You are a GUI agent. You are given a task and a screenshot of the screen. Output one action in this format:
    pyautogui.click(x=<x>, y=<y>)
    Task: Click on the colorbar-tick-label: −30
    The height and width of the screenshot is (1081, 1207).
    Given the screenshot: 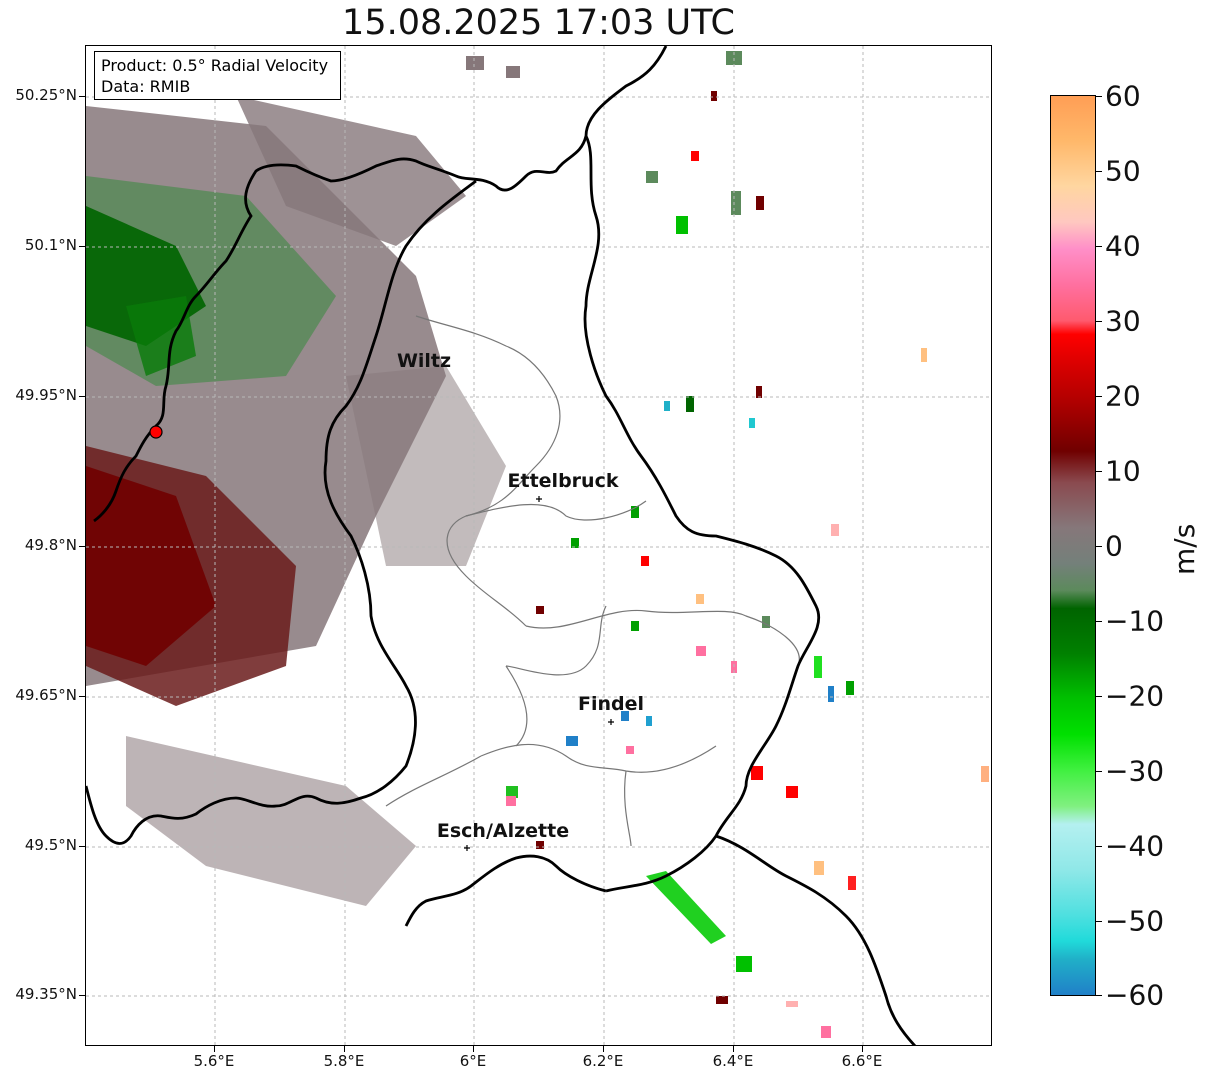 What is the action you would take?
    pyautogui.click(x=1135, y=771)
    